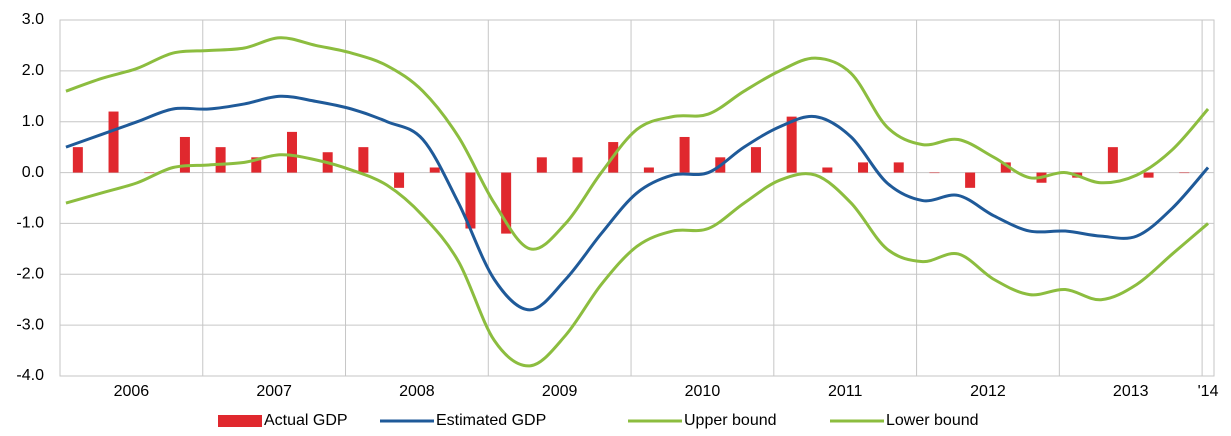 This screenshot has height=436, width=1231. What do you see at coordinates (932, 420) in the screenshot?
I see `legend-label: Lower bound` at bounding box center [932, 420].